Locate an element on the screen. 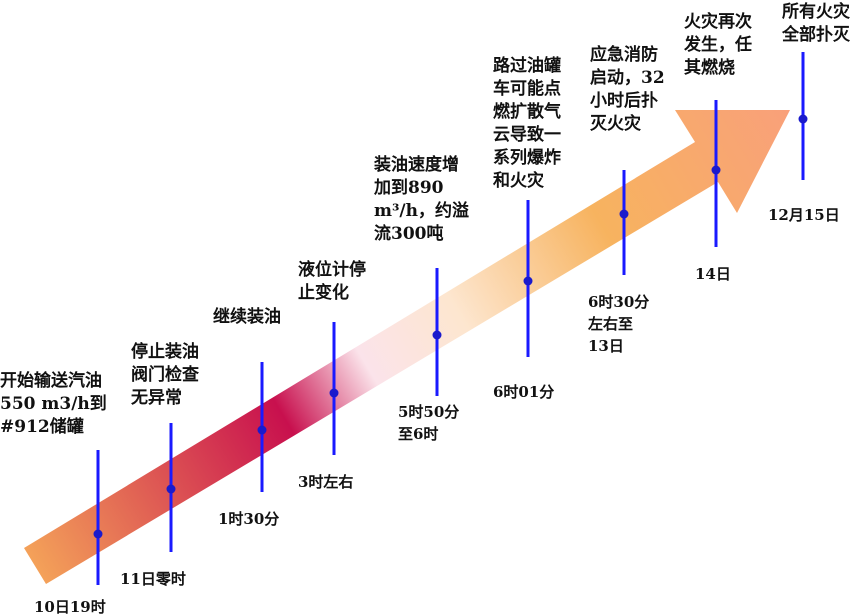  milestone-time-2: 11日零时 is located at coordinates (153, 579).